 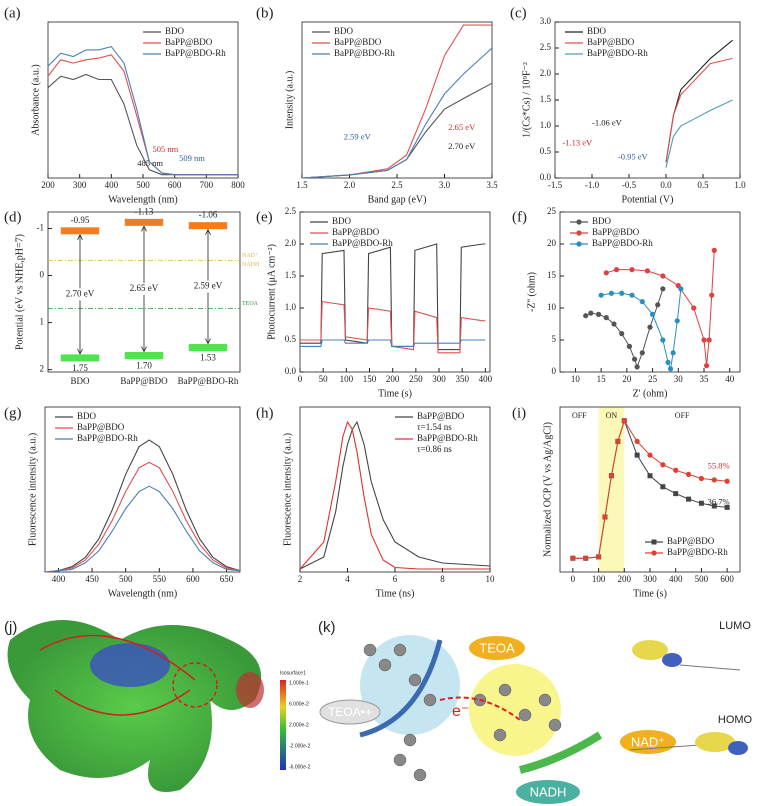 I want to click on cb-label: -1.13, so click(x=144, y=211).